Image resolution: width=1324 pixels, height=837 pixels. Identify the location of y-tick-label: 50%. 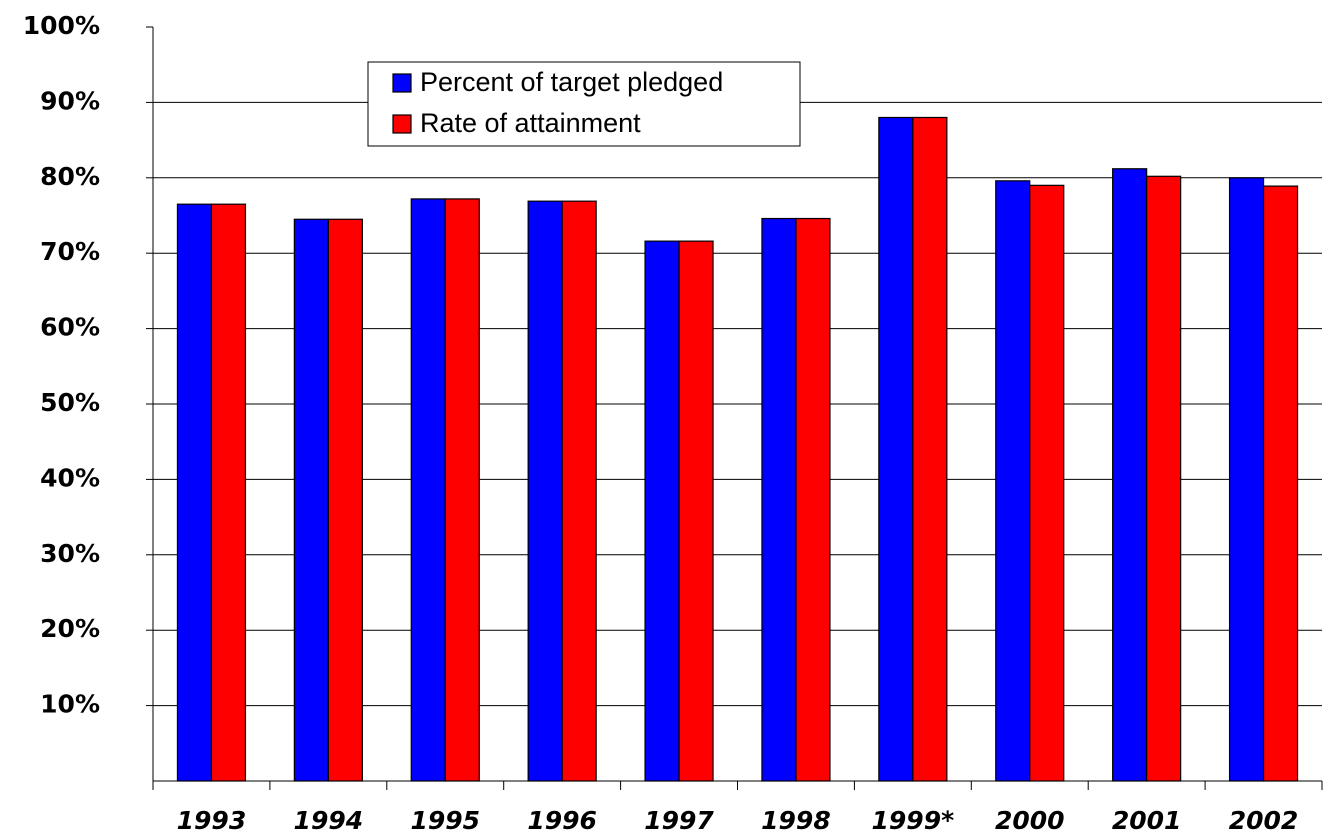
(70, 402).